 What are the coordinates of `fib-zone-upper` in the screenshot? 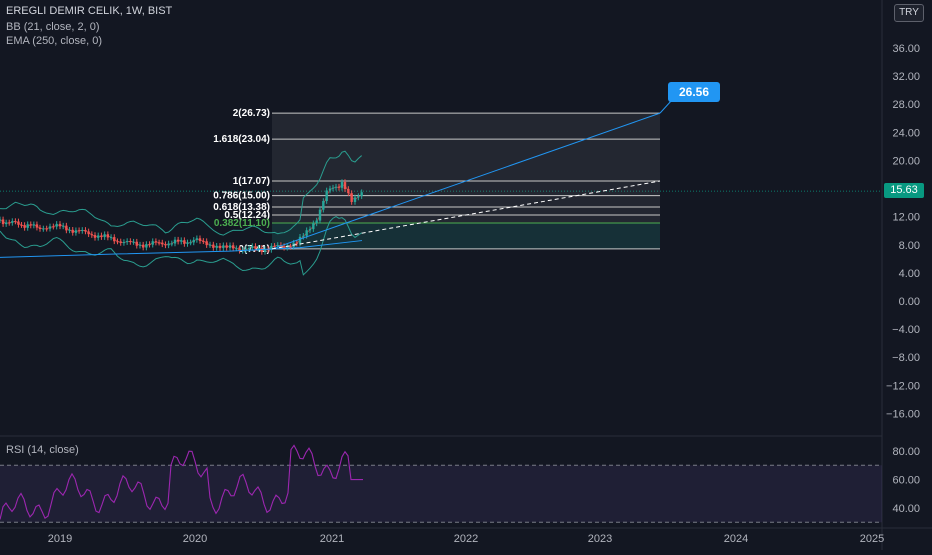 It's located at (466, 168).